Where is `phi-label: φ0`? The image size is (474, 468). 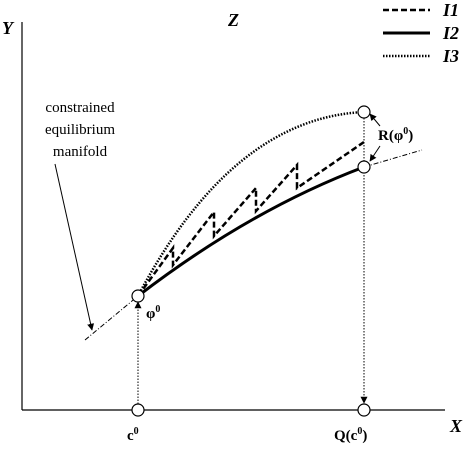 phi-label: φ0 is located at coordinates (153, 313).